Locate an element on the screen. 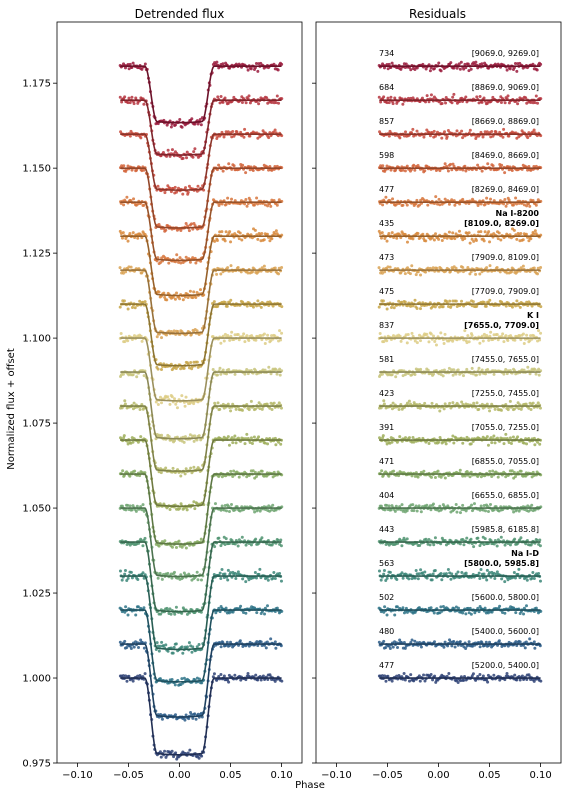 This screenshot has width=568, height=797. x-tick-label: 0.05 is located at coordinates (230, 775).